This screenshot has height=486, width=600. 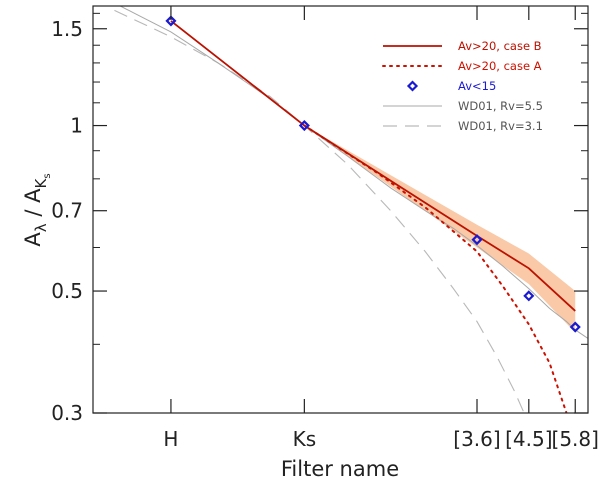 What do you see at coordinates (33, 239) in the screenshot?
I see `y-axis-title-a: A` at bounding box center [33, 239].